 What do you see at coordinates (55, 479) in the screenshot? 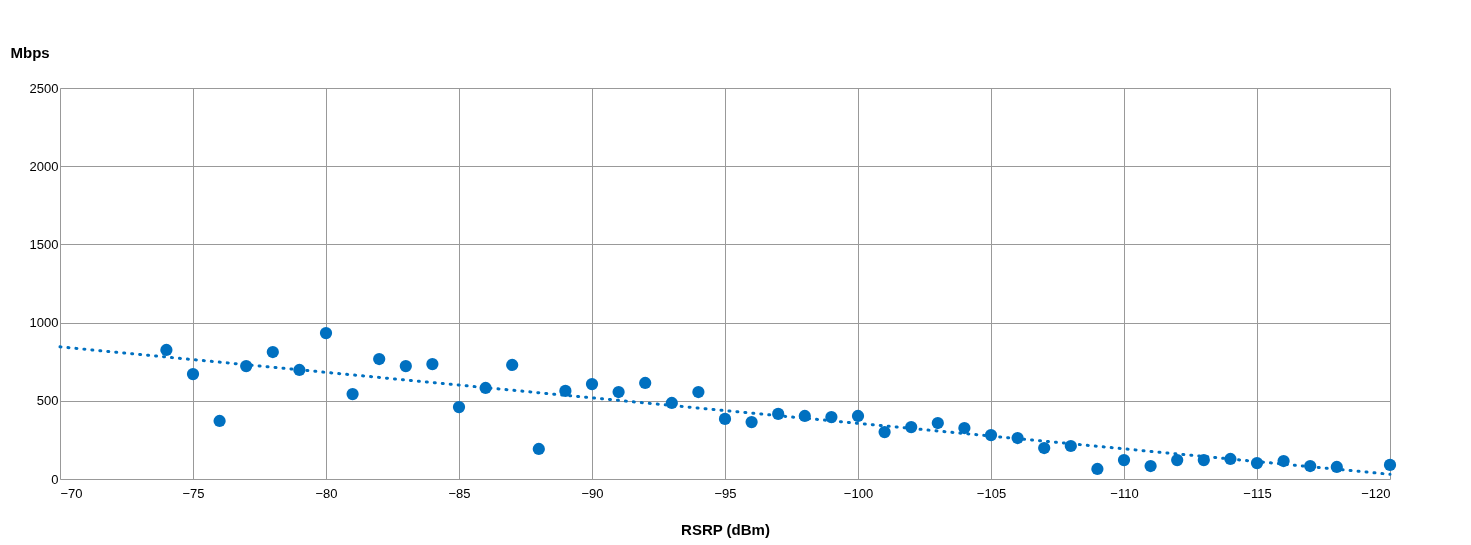
I see `y-tick-label: 0` at bounding box center [55, 479].